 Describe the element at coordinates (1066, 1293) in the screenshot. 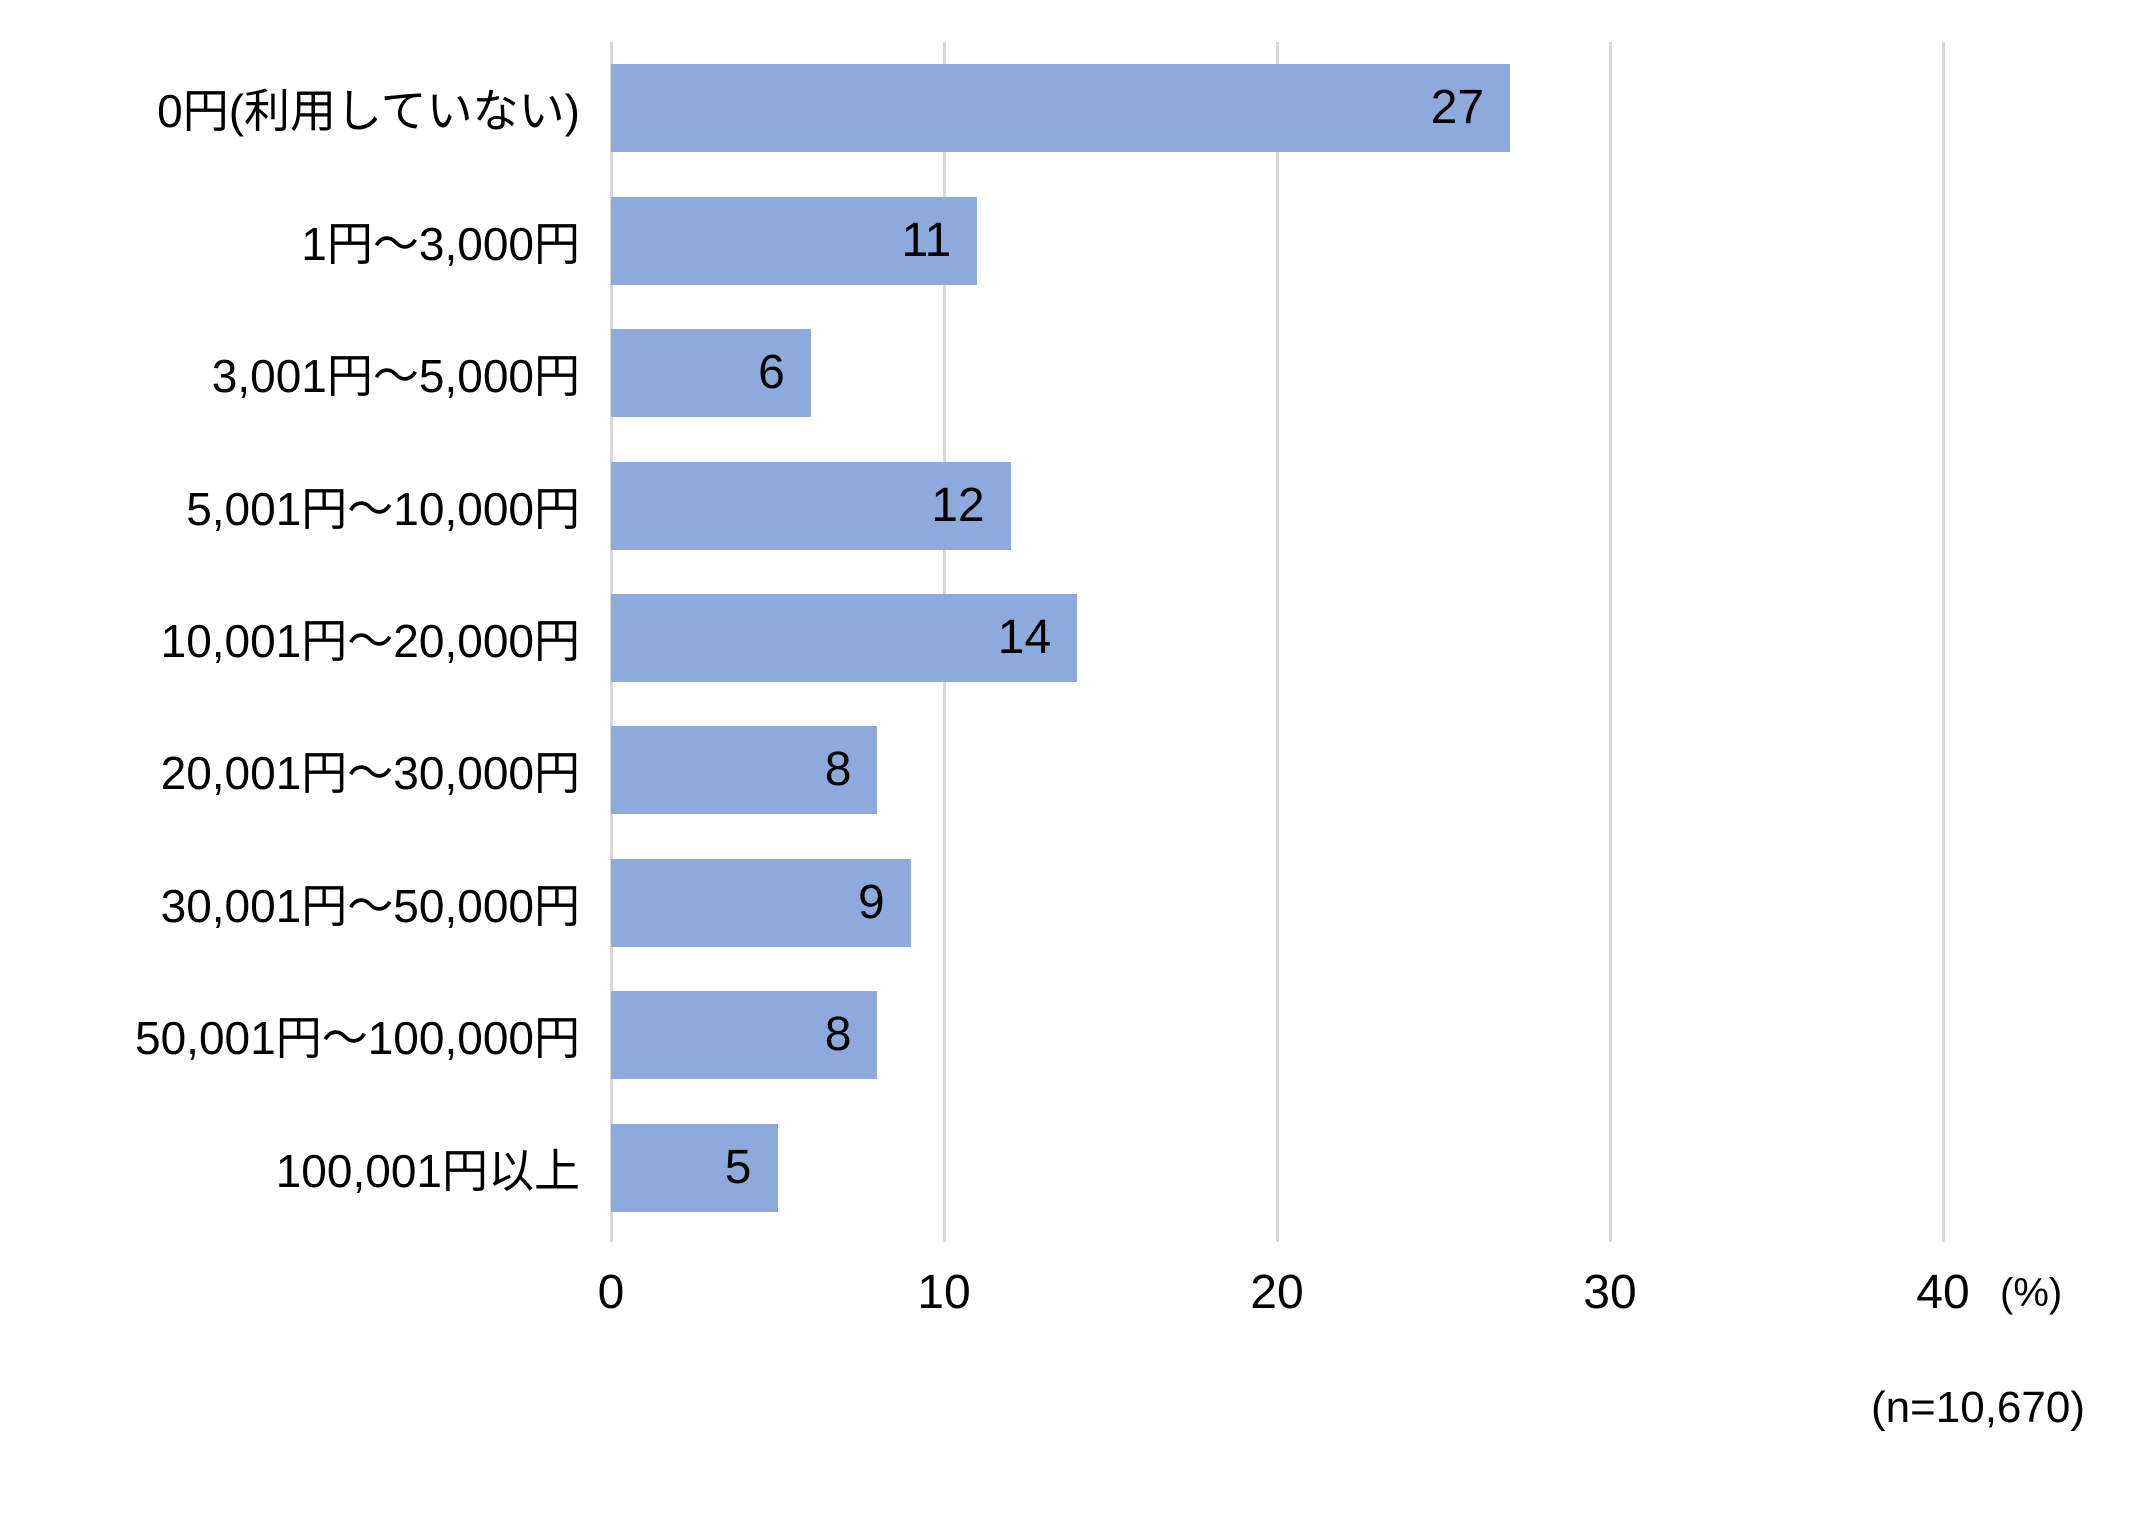

I see `x-axis: (%) 0 10 20 30 40` at that location.